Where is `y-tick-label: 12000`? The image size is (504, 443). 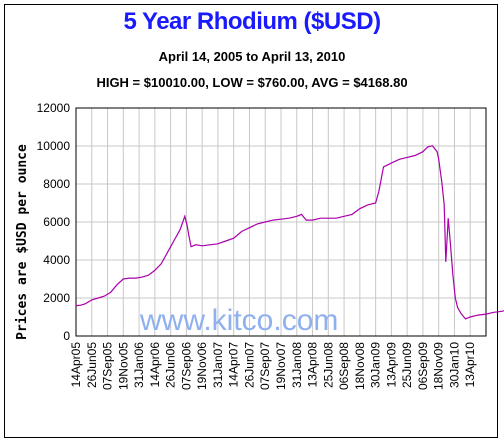
y-tick-label: 12000 is located at coordinates (54, 108).